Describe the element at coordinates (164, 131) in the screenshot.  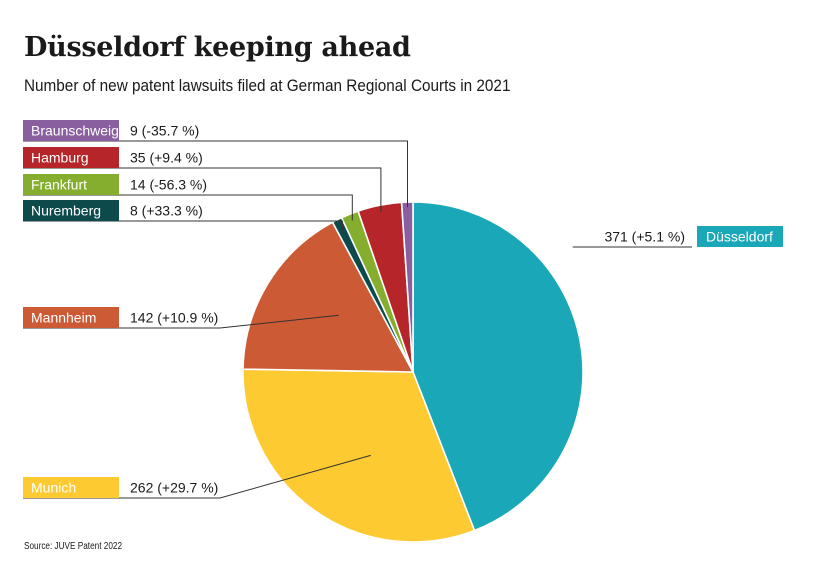
I see `slice-value-braunschweig: 9 (-35.7 %)` at that location.